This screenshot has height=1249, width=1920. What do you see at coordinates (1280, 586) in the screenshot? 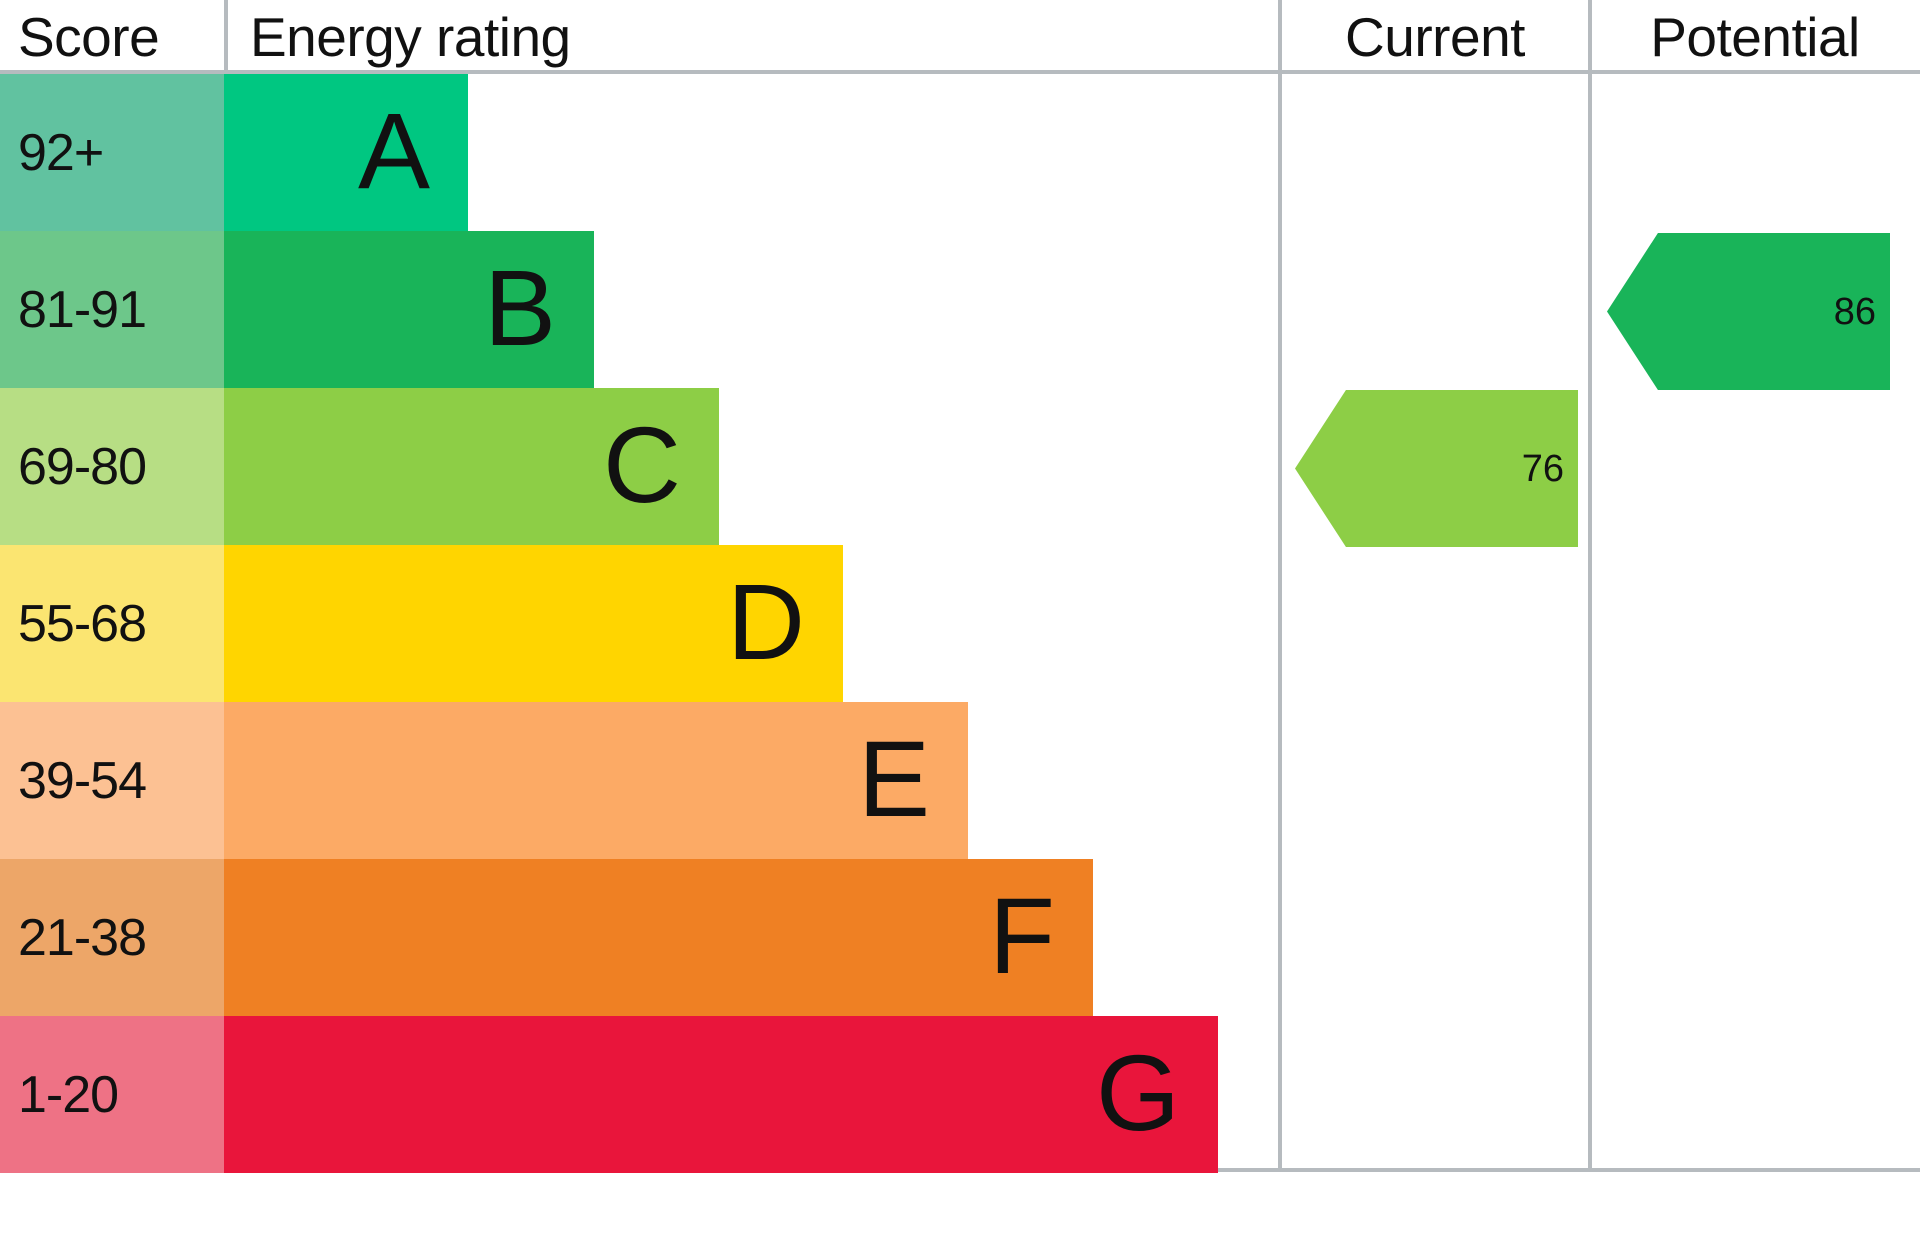
I see `divider-rating-current` at bounding box center [1280, 586].